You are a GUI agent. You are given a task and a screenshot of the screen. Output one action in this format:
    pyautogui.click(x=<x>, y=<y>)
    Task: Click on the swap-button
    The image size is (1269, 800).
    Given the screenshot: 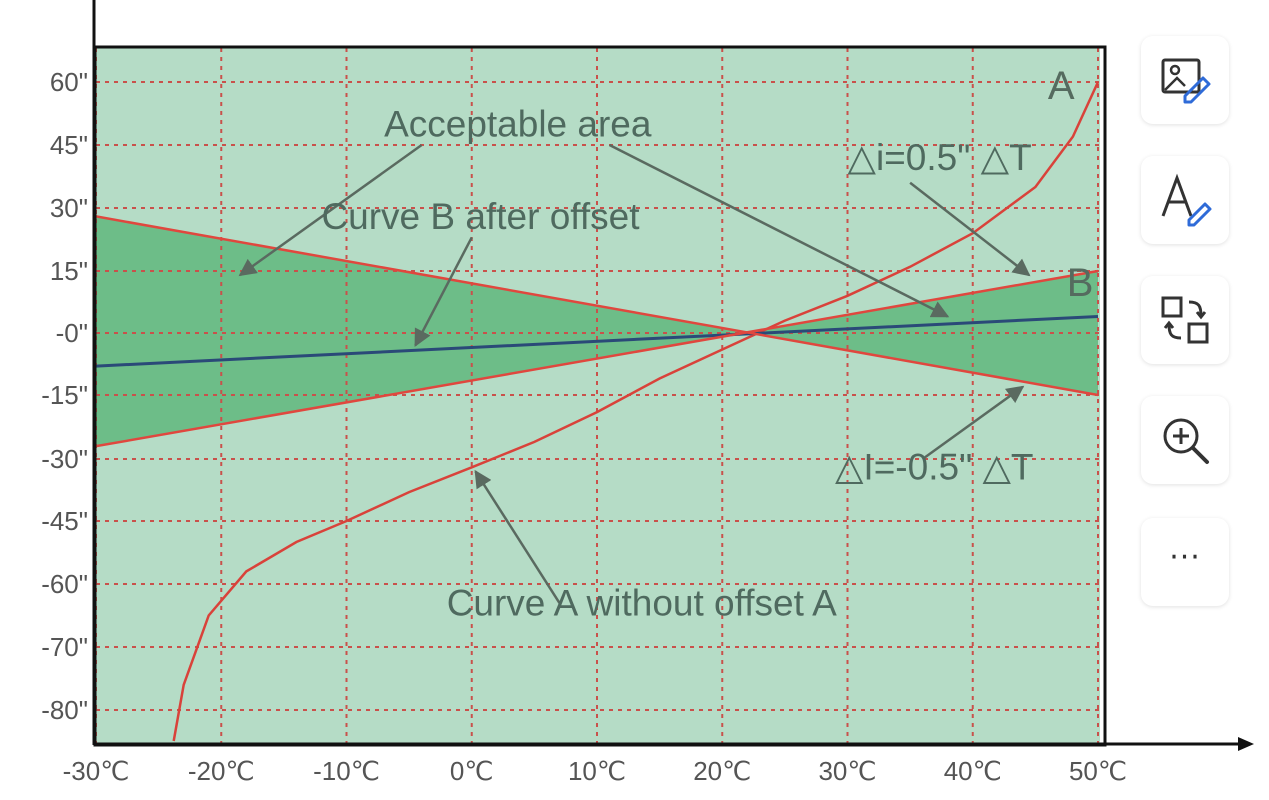 What is the action you would take?
    pyautogui.click(x=1185, y=320)
    